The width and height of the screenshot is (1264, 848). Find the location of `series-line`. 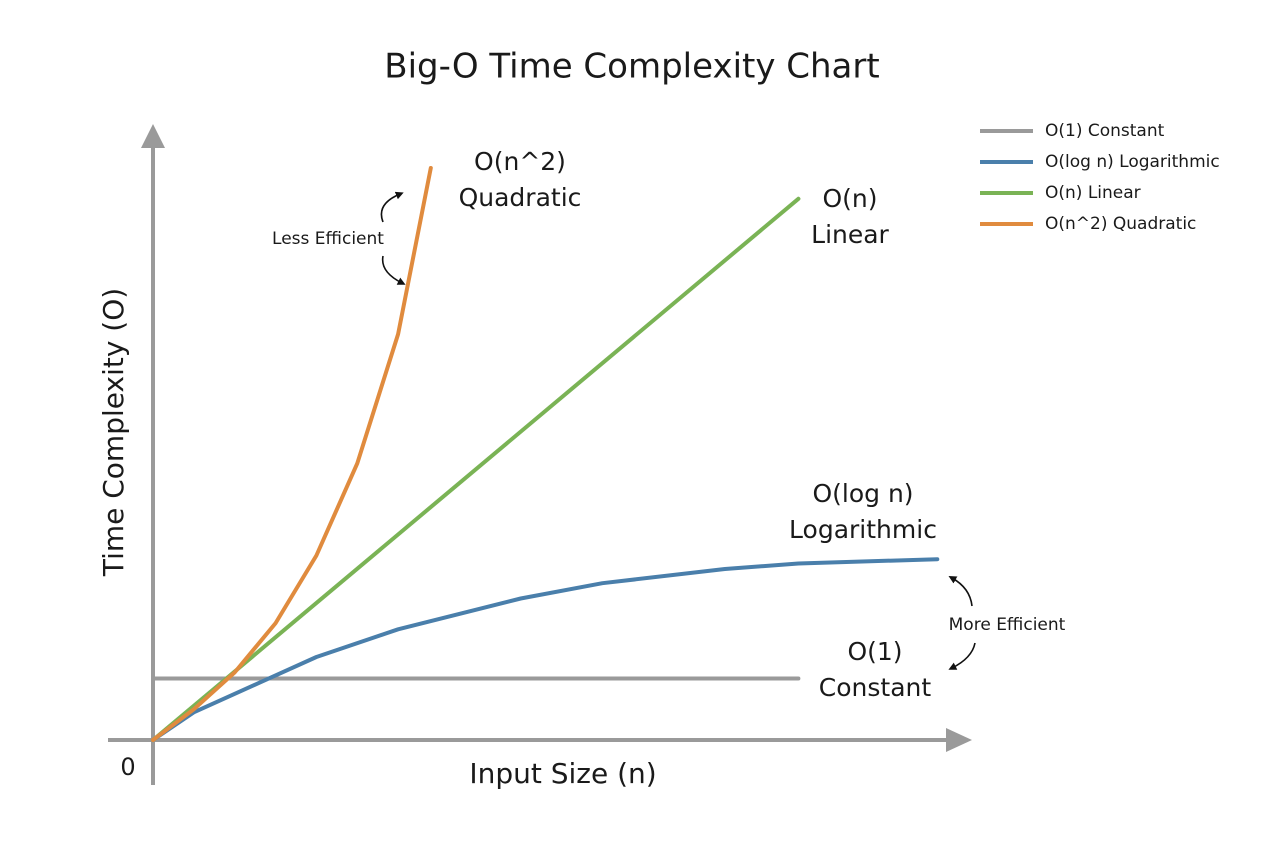

series-line is located at coordinates (545, 649).